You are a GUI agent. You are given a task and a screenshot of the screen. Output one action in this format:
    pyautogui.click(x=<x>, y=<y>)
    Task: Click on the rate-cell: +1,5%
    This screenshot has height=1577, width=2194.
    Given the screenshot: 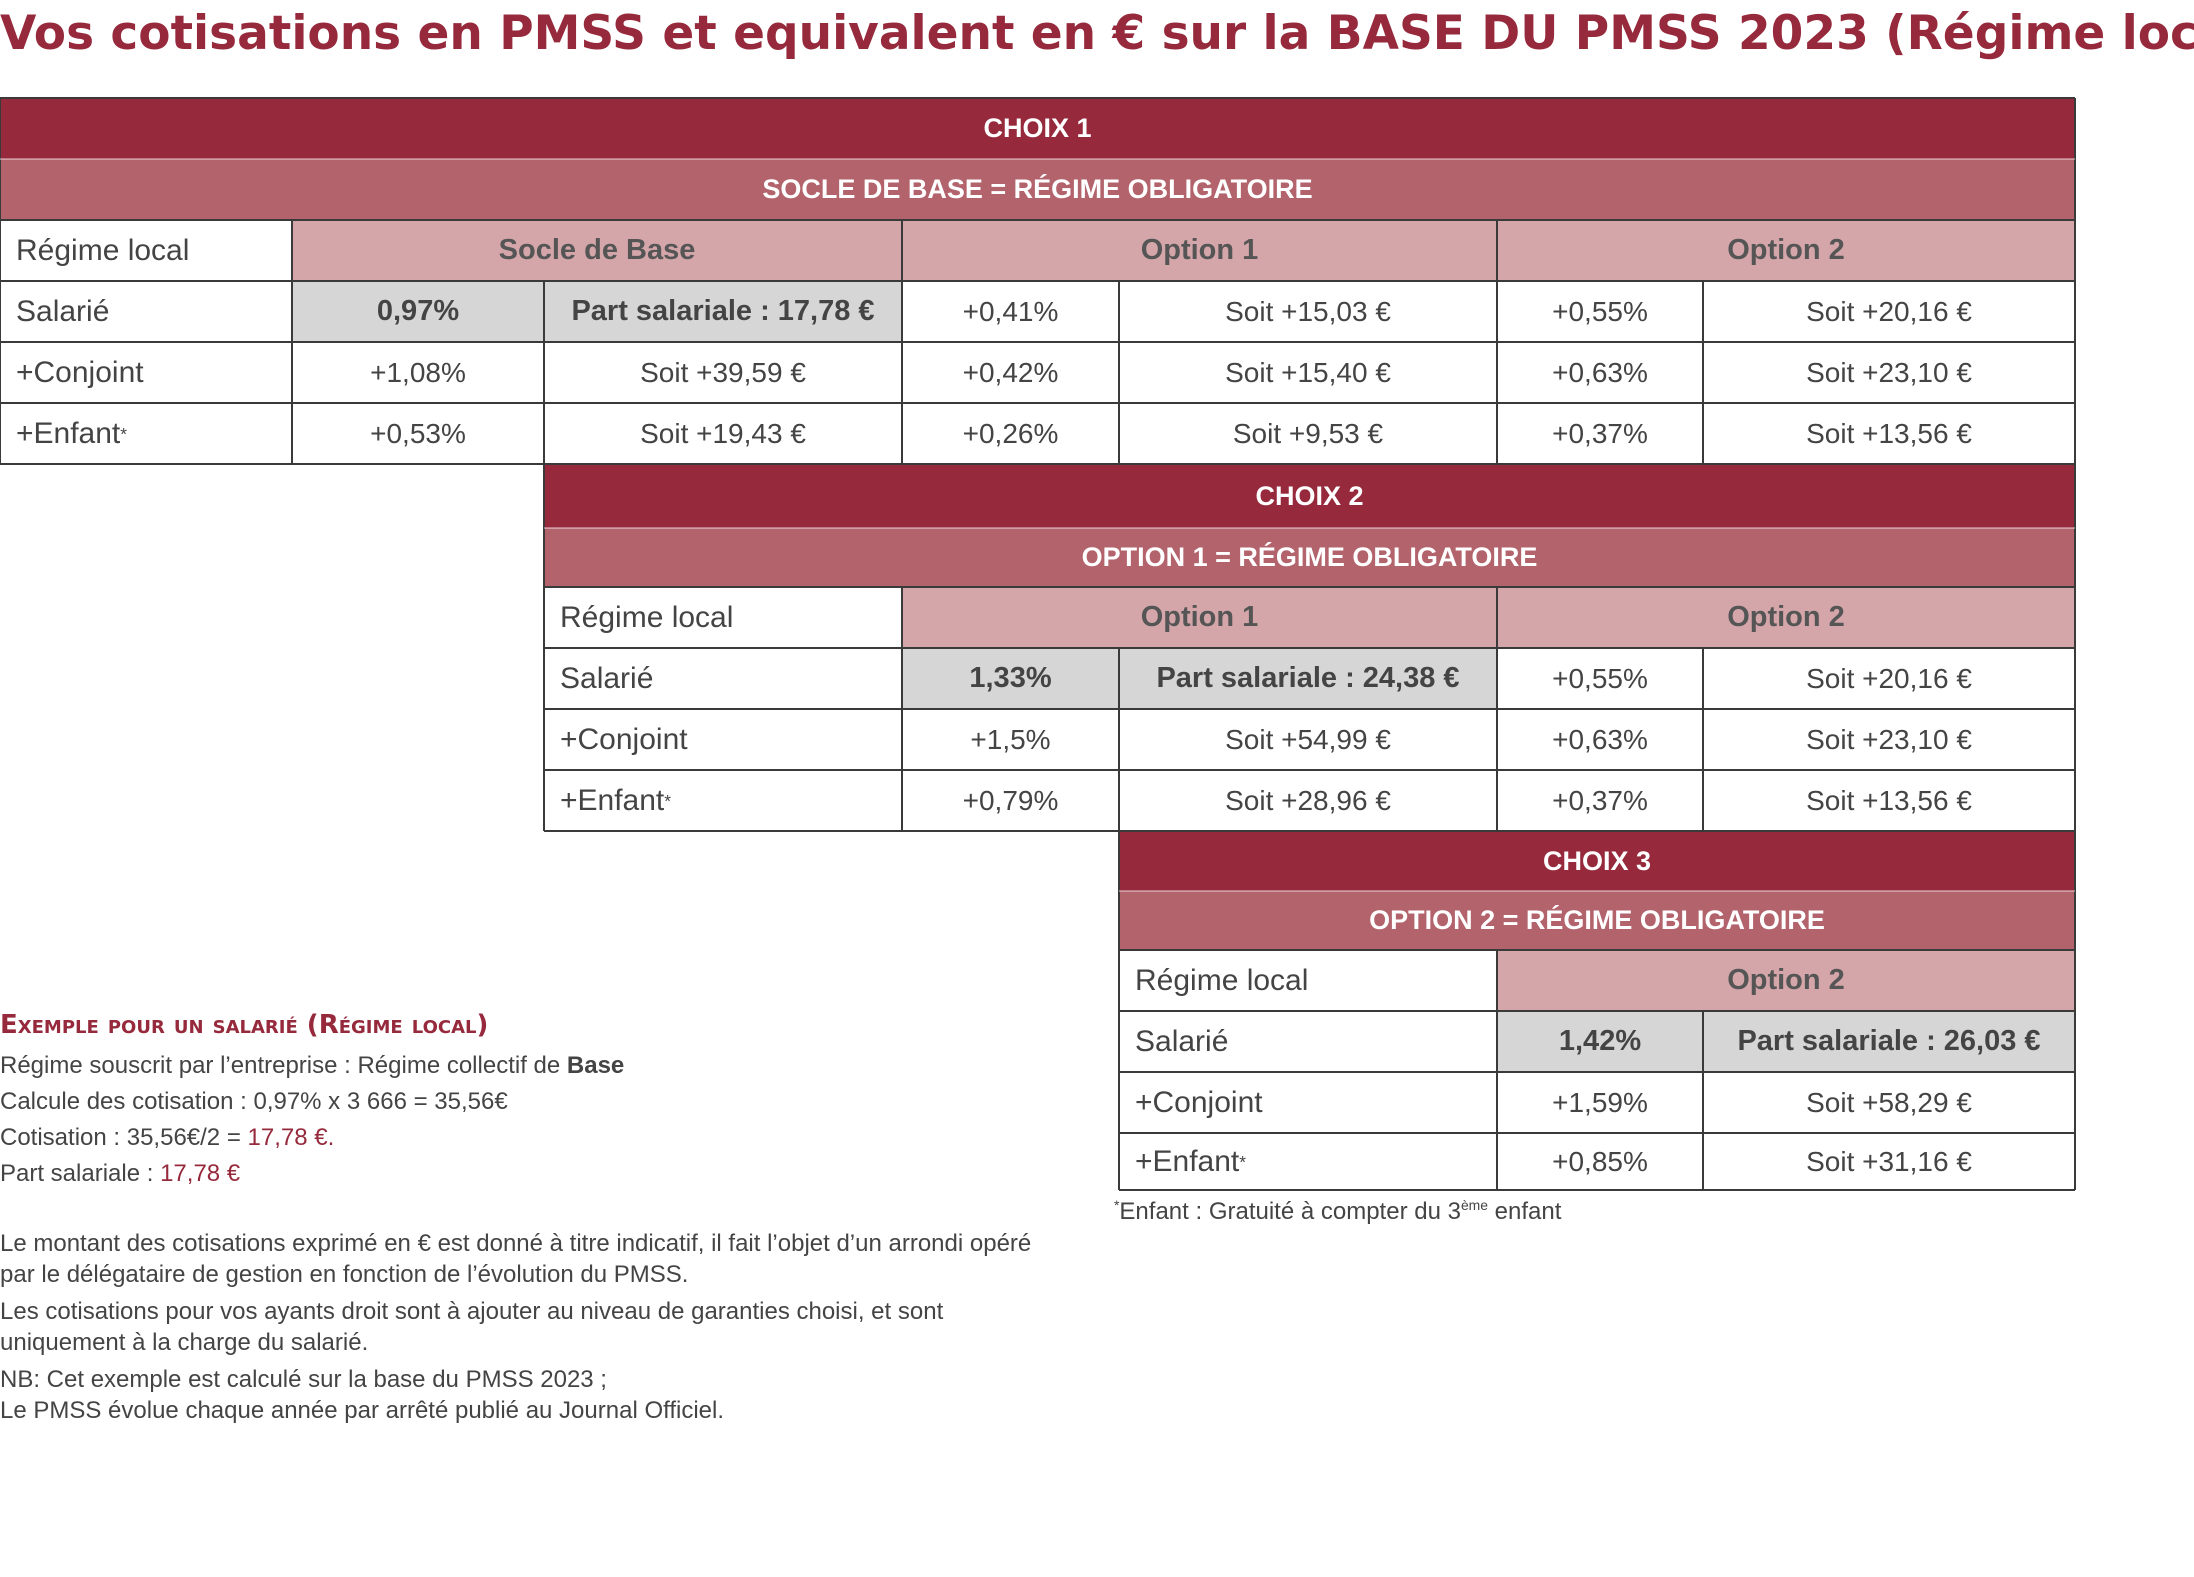 What is the action you would take?
    pyautogui.click(x=1010, y=739)
    